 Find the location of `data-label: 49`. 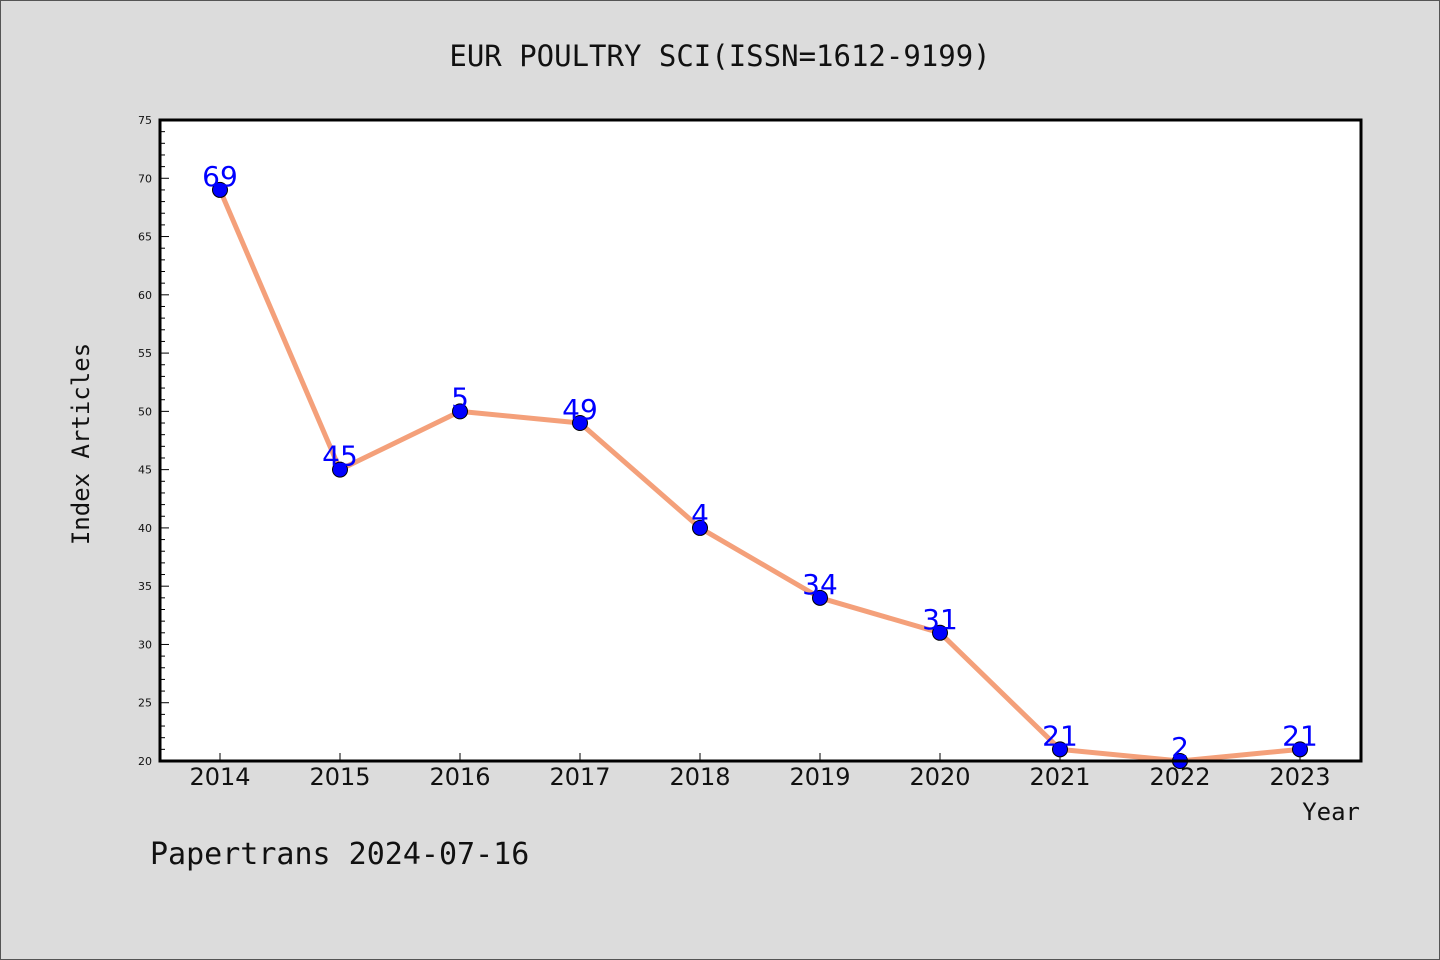

data-label: 49 is located at coordinates (580, 409).